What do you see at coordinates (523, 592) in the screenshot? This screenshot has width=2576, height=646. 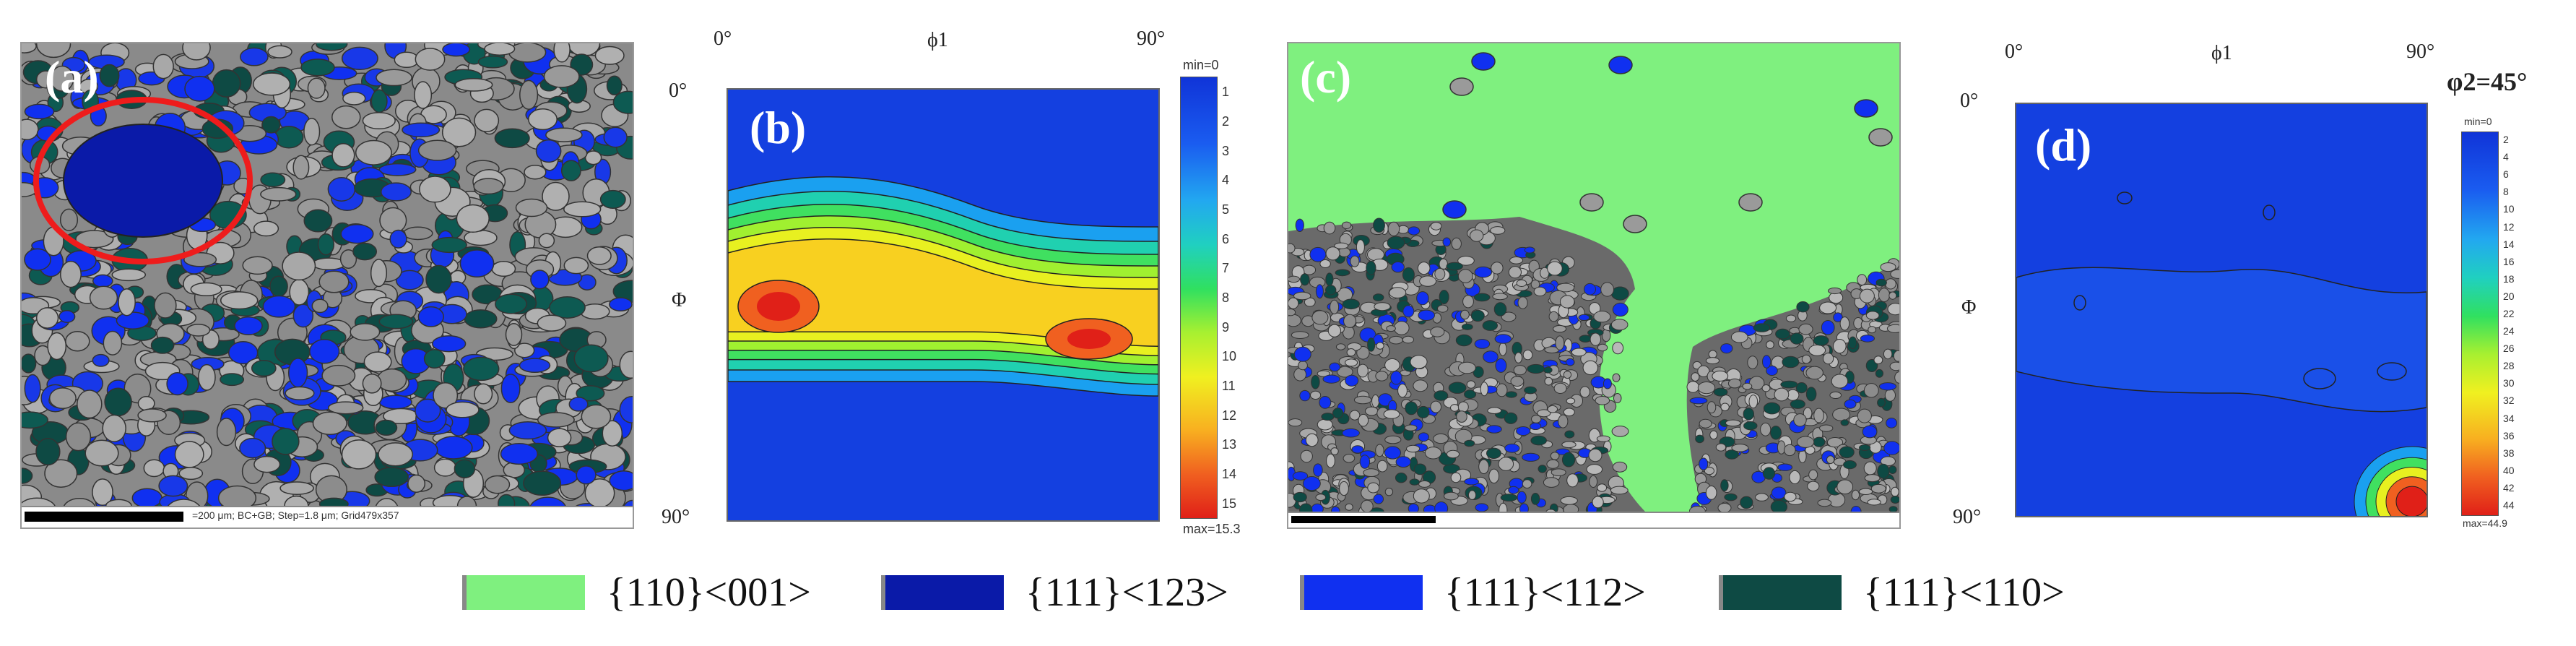 I see `legend-swatch` at bounding box center [523, 592].